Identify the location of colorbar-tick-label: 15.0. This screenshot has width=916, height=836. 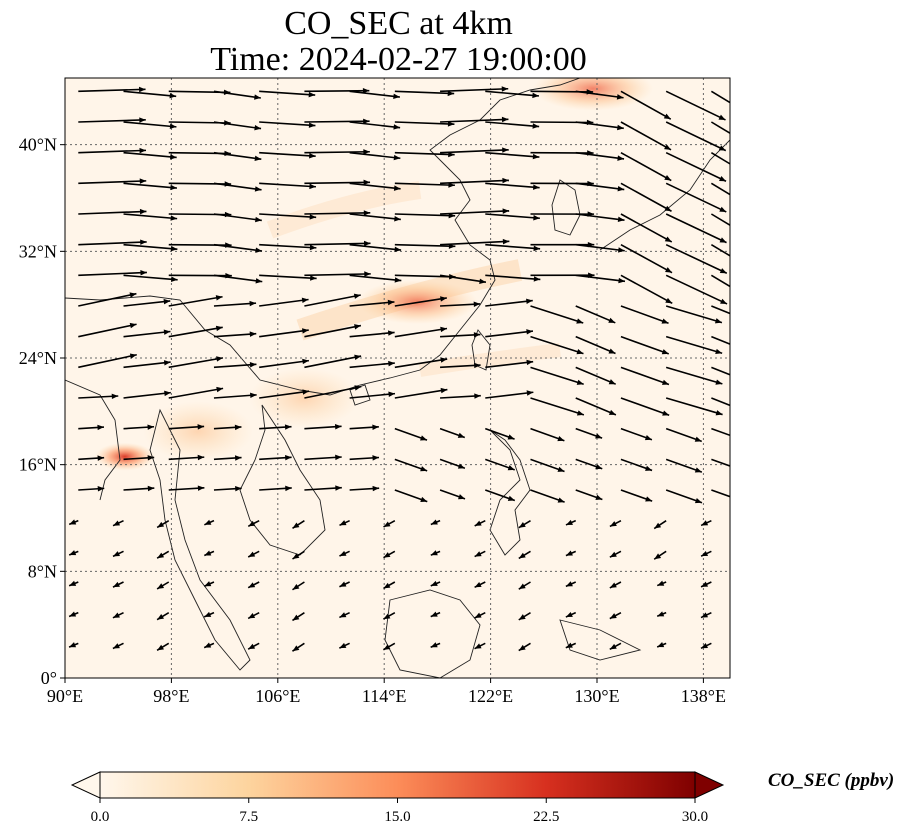
(397, 817).